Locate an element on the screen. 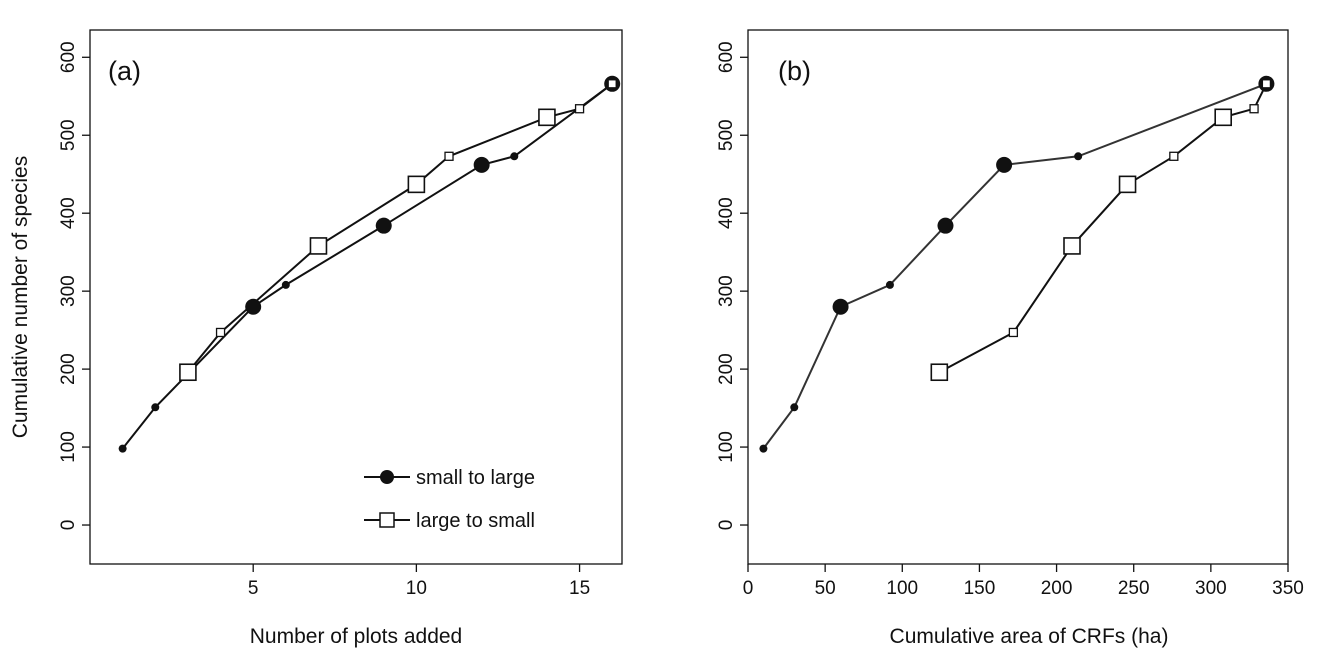 This screenshot has height=650, width=1341. legend: small to large large to small is located at coordinates (449, 499).